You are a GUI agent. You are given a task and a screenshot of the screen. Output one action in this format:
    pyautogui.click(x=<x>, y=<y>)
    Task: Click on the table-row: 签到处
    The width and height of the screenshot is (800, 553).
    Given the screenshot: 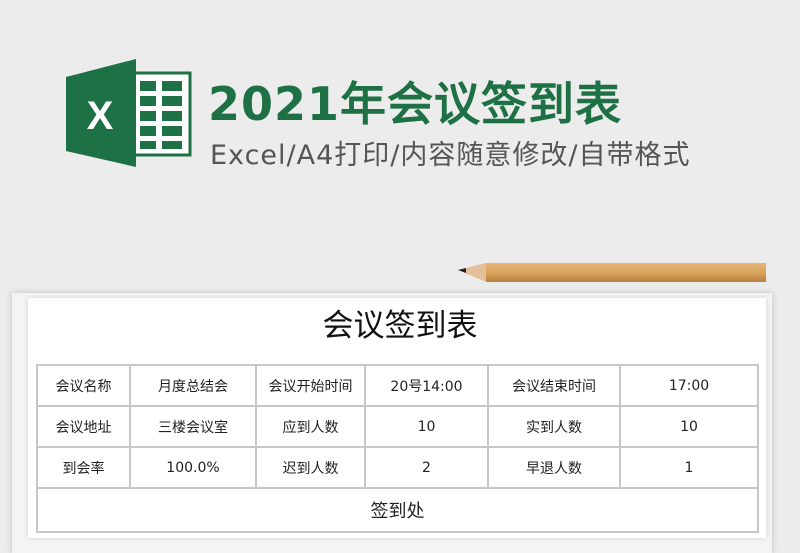 What is the action you would take?
    pyautogui.click(x=397, y=510)
    